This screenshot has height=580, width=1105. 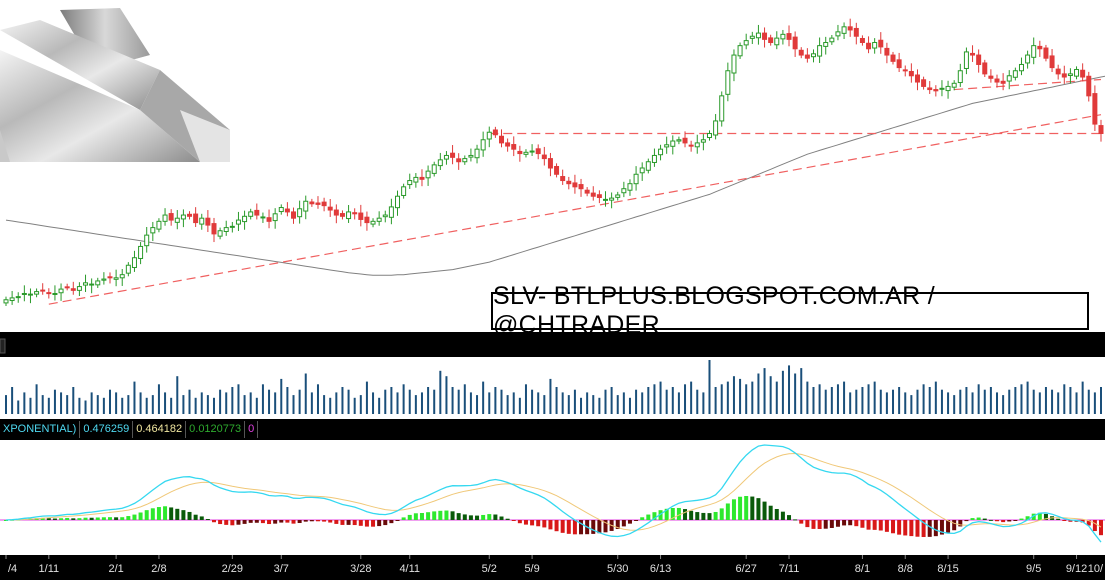 I want to click on volume-pane-handle, so click(x=3, y=346).